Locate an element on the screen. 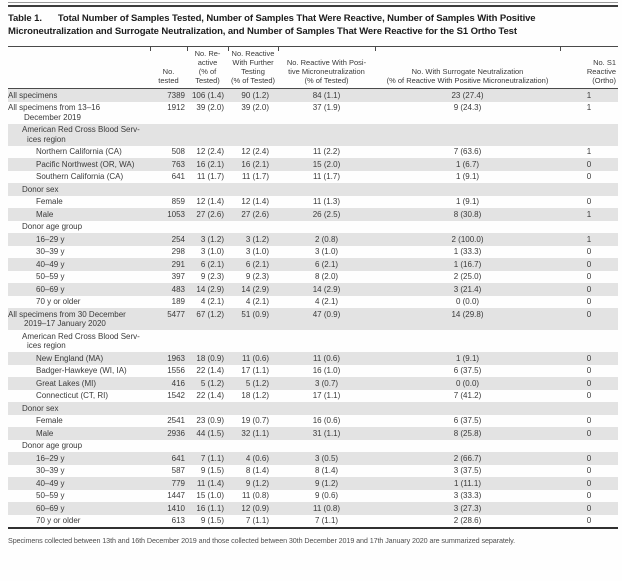 The width and height of the screenshot is (622, 581). cell-no-reactive-pct-tested: 18 (0.9) is located at coordinates (210, 358).